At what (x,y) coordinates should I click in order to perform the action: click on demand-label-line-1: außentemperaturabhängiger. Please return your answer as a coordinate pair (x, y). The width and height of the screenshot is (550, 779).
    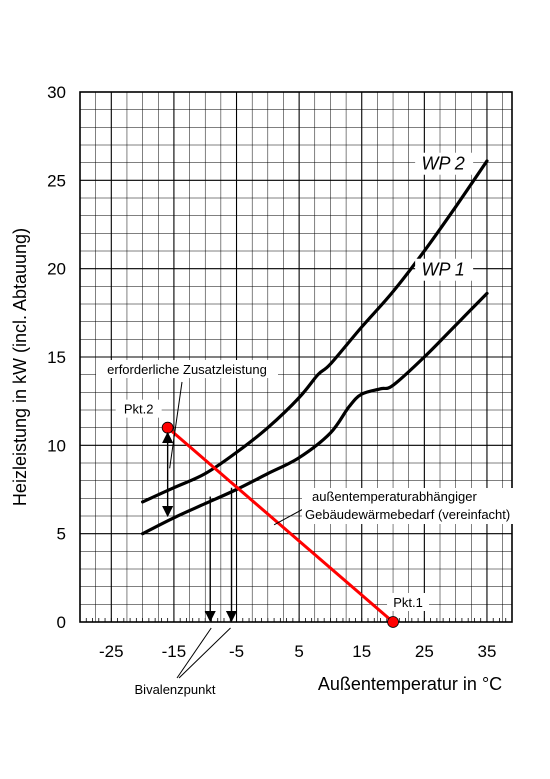
    Looking at the image, I should click on (394, 496).